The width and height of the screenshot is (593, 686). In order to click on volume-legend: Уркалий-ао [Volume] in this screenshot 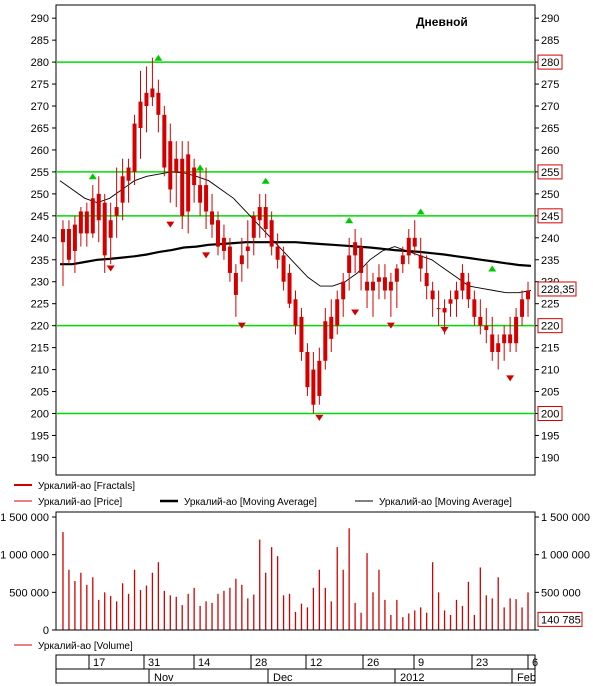, I will do `click(73, 646)`.